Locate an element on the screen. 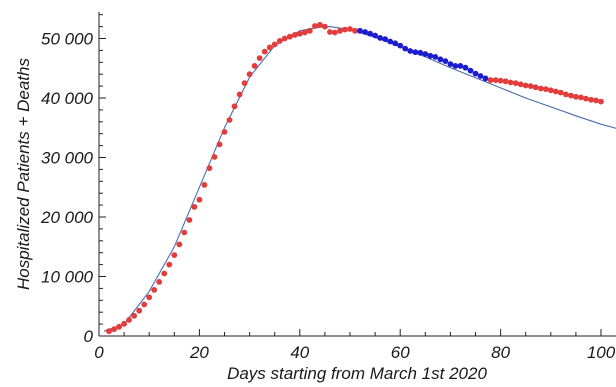 The height and width of the screenshot is (387, 616). x-tick-label: 20 is located at coordinates (199, 352).